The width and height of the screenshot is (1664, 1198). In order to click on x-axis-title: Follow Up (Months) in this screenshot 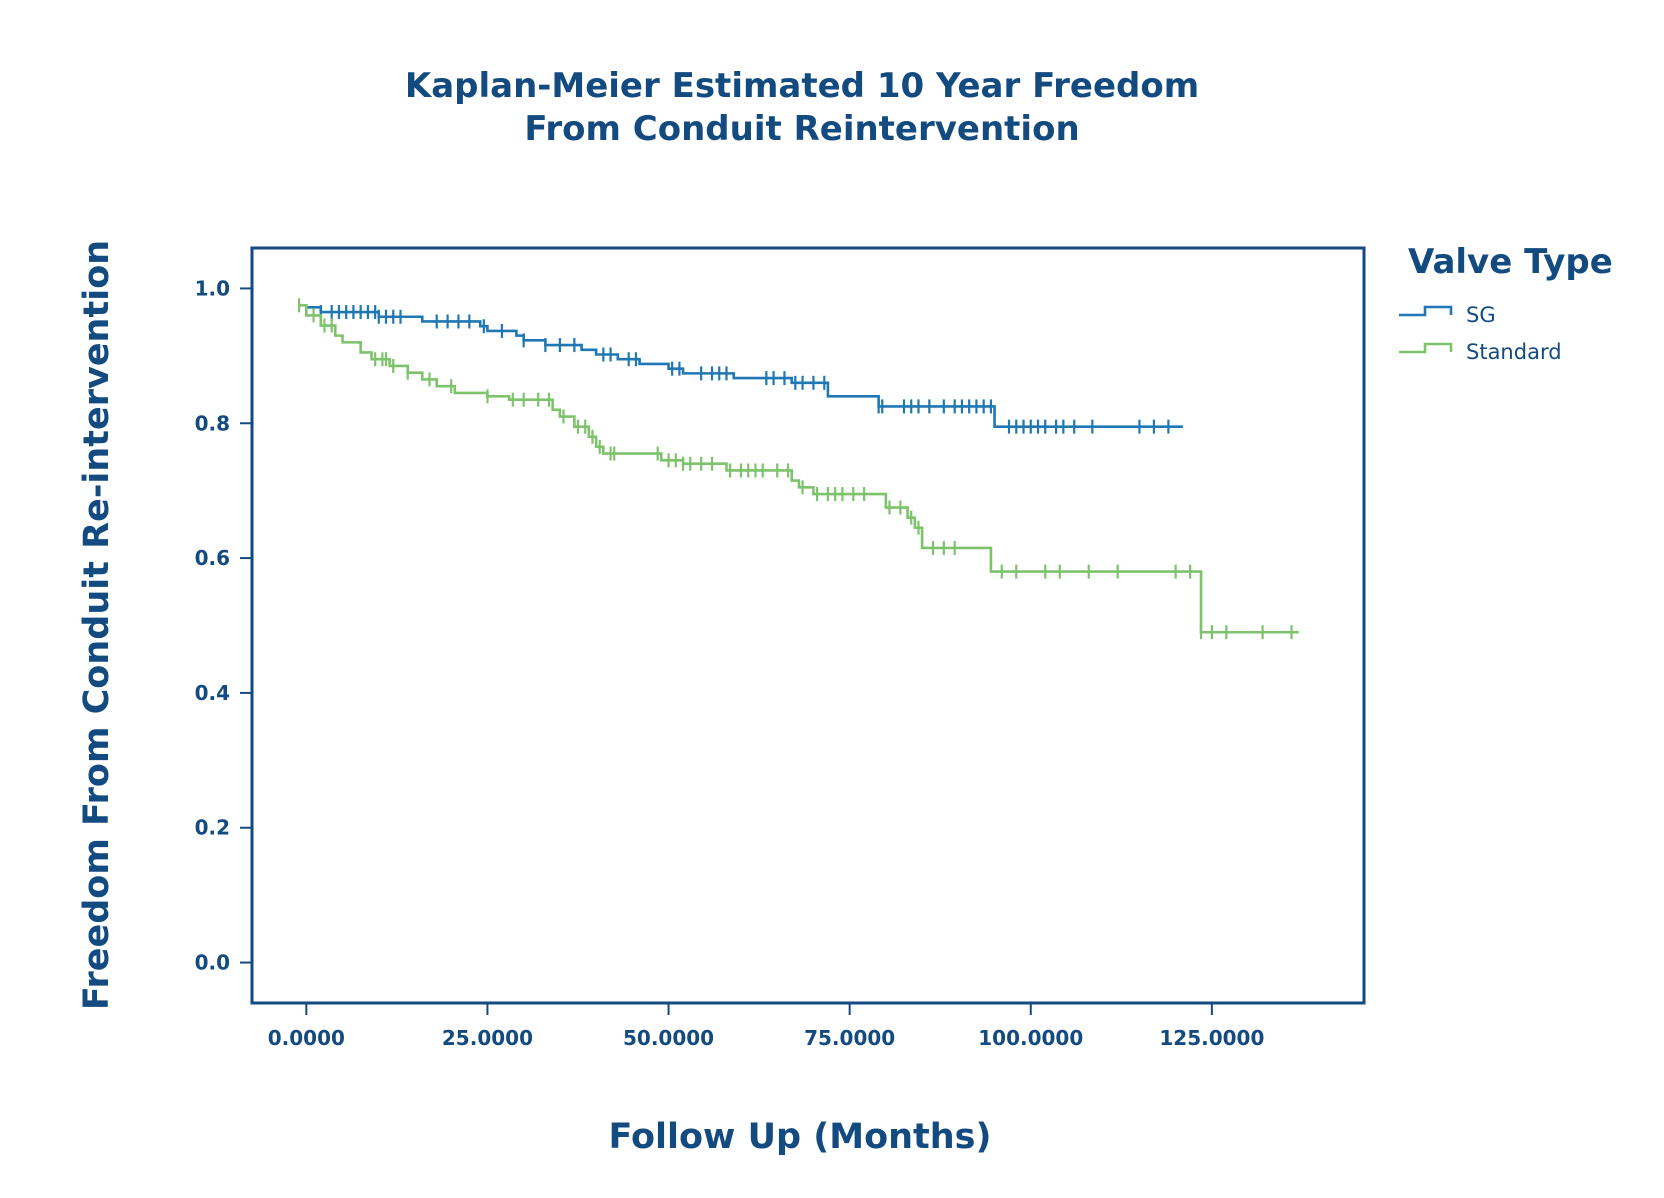, I will do `click(799, 1137)`.